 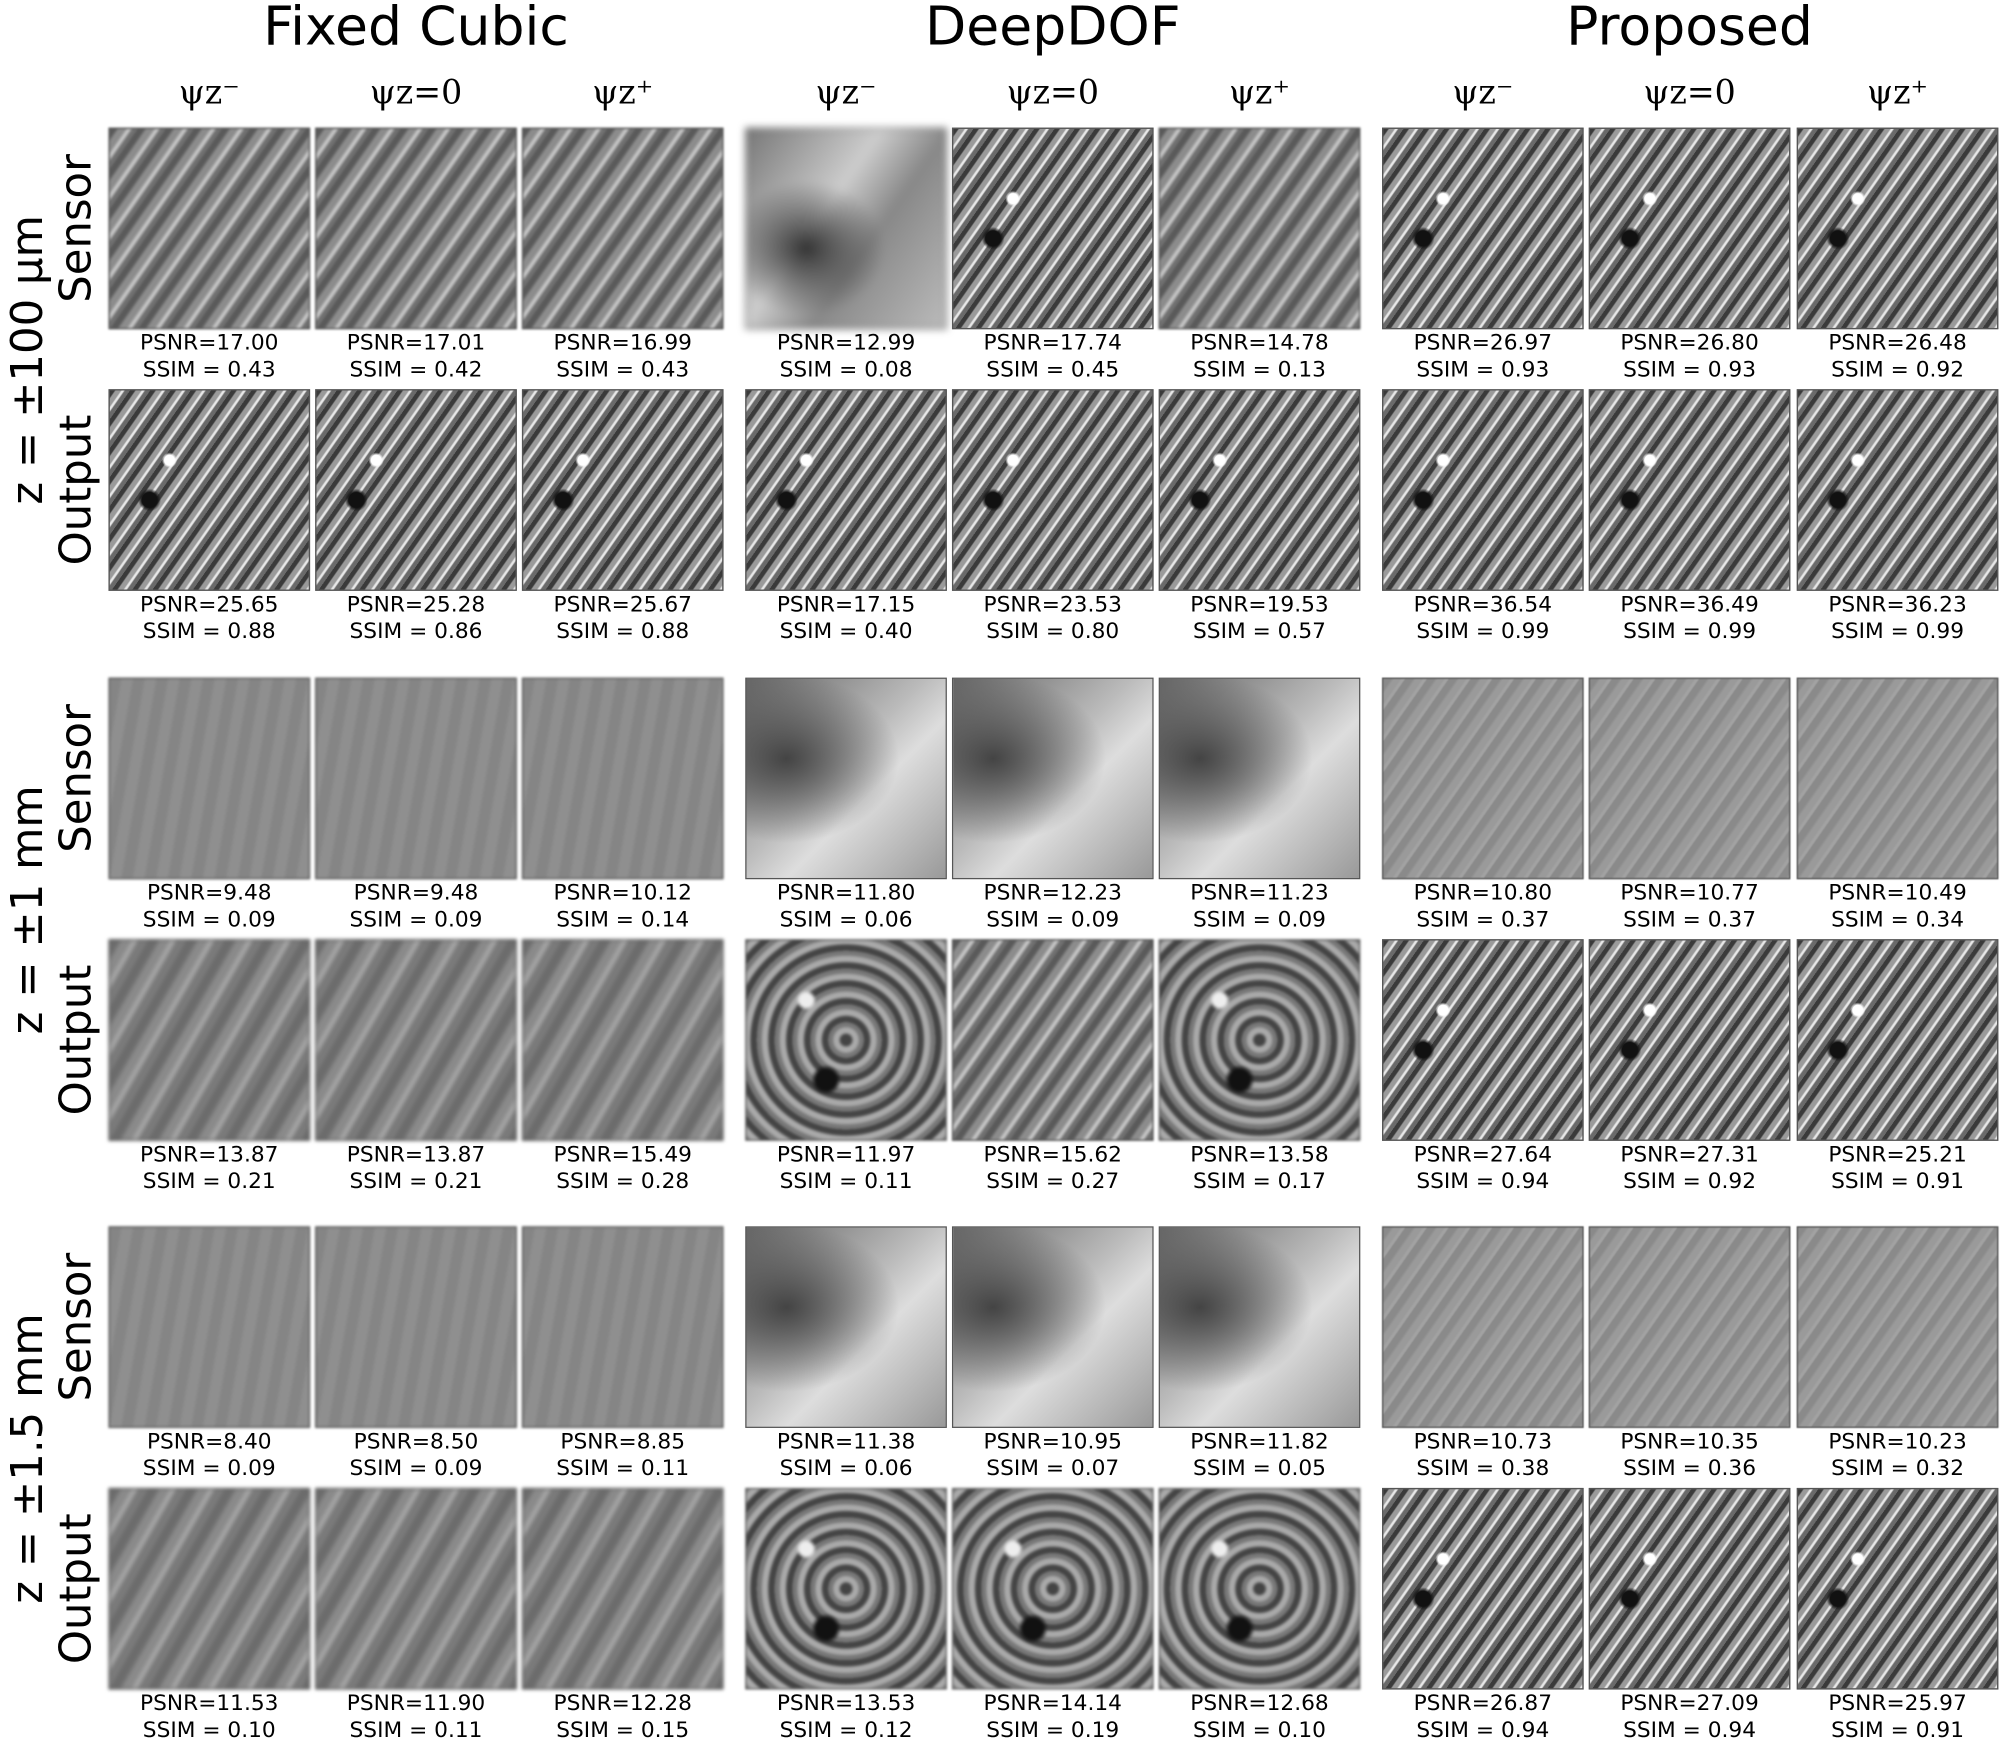 I want to click on ssim-value: SSIM = 0.38, so click(x=1483, y=1469).